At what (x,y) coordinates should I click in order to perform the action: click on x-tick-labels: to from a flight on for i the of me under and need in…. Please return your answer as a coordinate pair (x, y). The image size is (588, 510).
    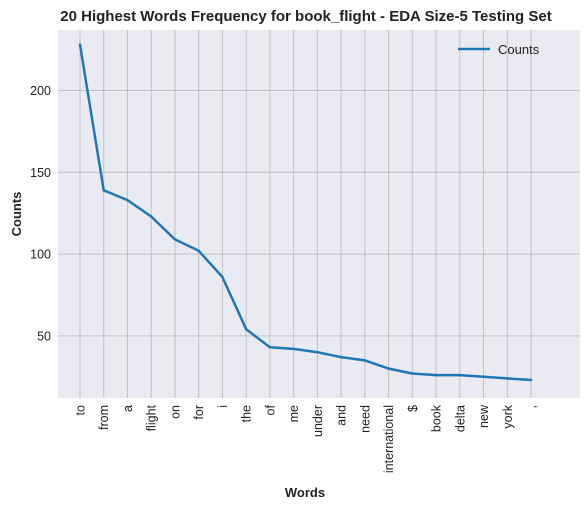
    Looking at the image, I should click on (306, 438).